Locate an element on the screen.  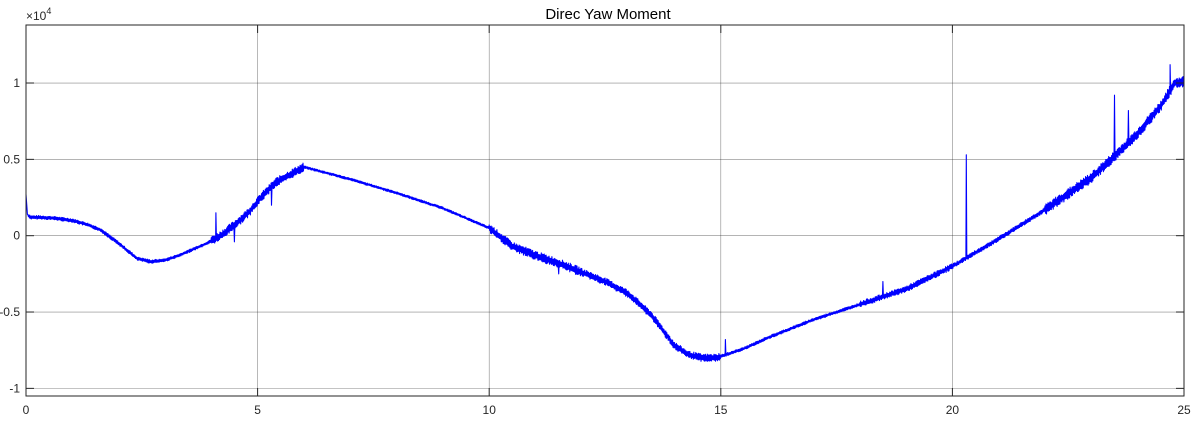
y-tick-label: -1 is located at coordinates (14, 388).